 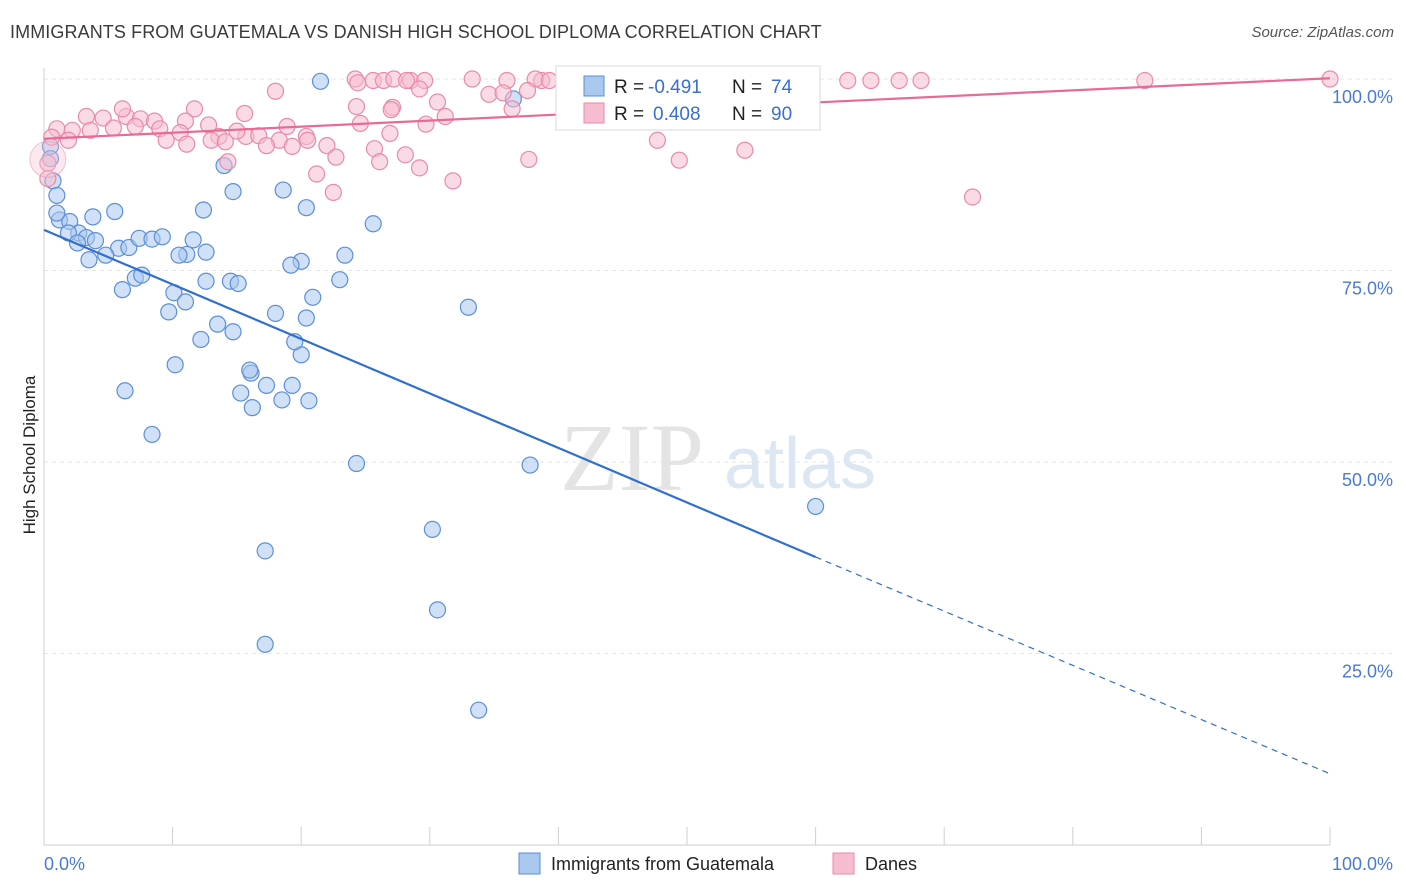 I want to click on legend-n-value-1: 74, so click(x=782, y=87).